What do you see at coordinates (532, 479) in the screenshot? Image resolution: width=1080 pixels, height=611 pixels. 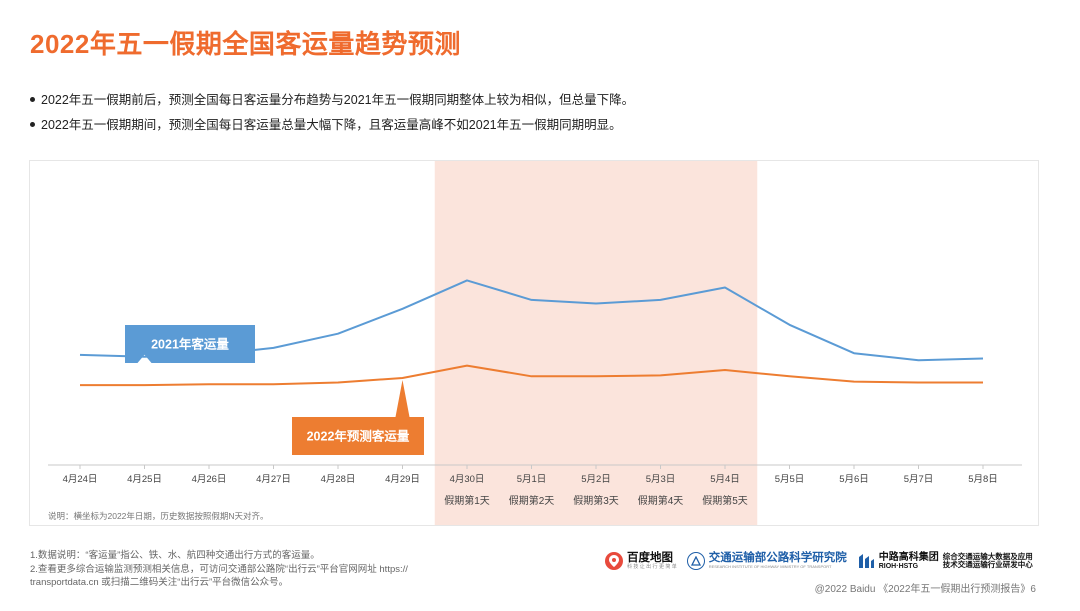 I see `x-tick-label: 5月1日` at bounding box center [532, 479].